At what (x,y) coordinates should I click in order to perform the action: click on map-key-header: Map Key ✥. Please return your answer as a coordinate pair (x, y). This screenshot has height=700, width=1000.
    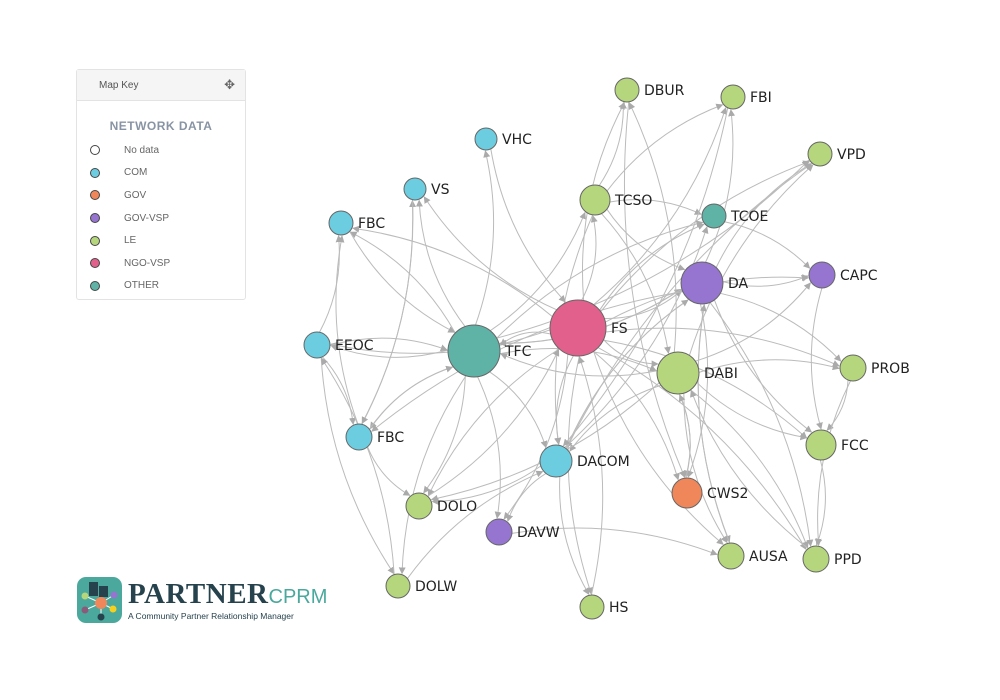
    Looking at the image, I should click on (161, 85).